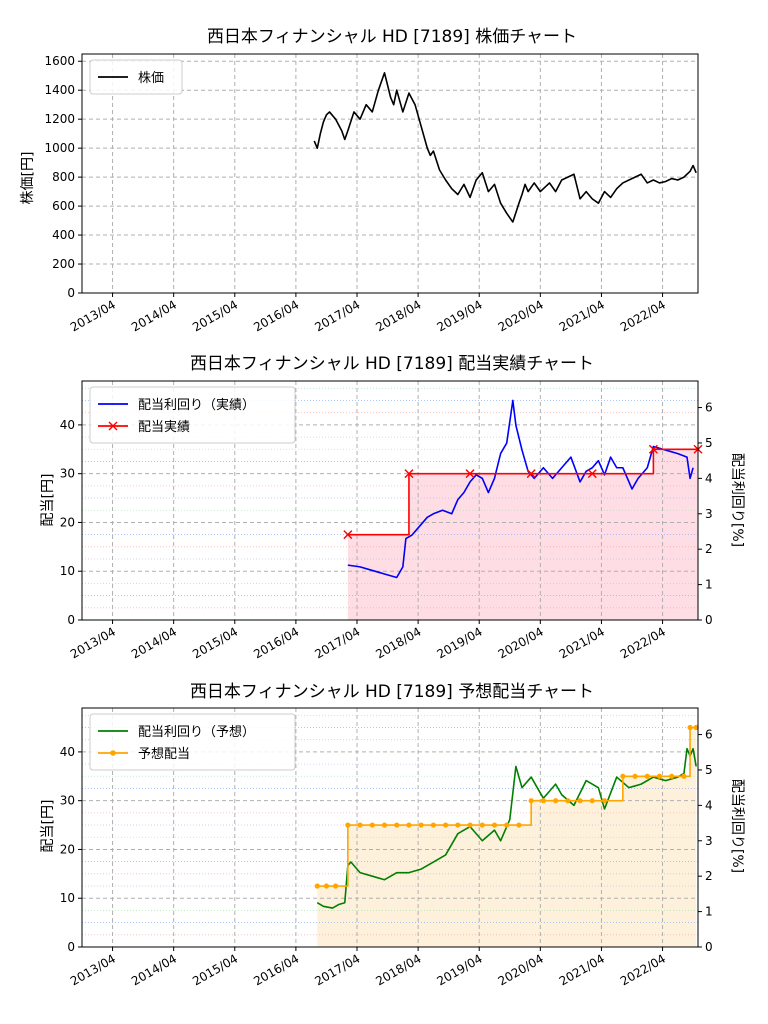 The image size is (768, 1024). What do you see at coordinates (63, 177) in the screenshot?
I see `y-tick-label: 800` at bounding box center [63, 177].